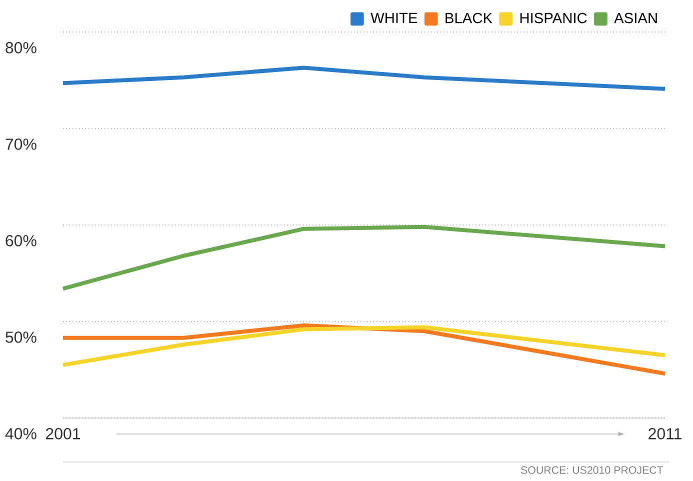 The height and width of the screenshot is (481, 693). Describe the element at coordinates (394, 17) in the screenshot. I see `legend-label: WHITE` at that location.